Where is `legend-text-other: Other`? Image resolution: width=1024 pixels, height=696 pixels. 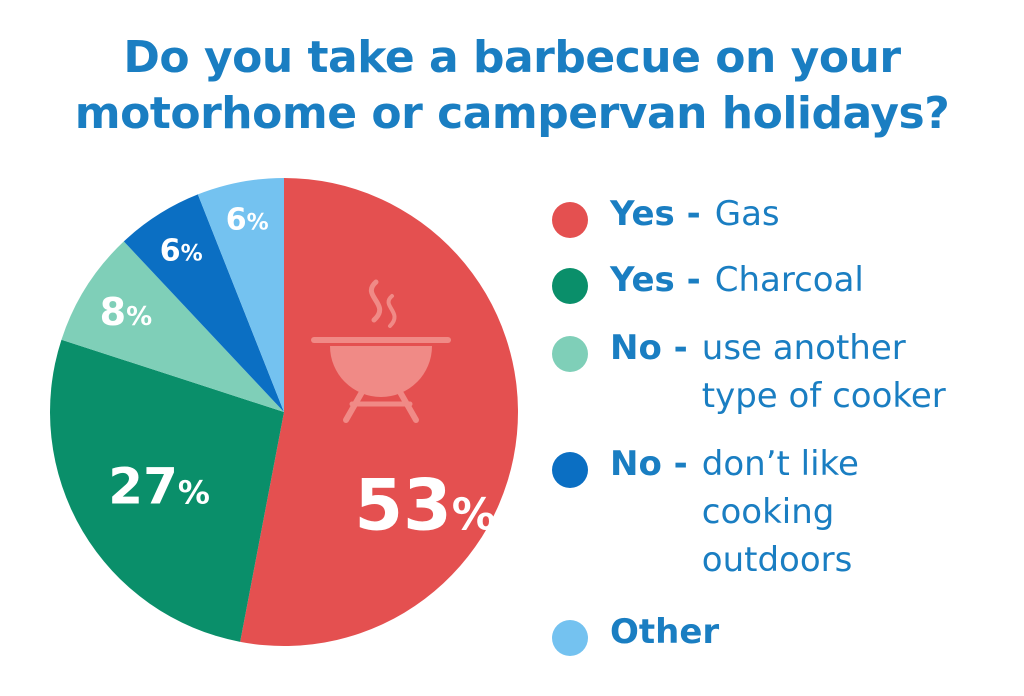 legend-text-other: Other is located at coordinates (664, 632).